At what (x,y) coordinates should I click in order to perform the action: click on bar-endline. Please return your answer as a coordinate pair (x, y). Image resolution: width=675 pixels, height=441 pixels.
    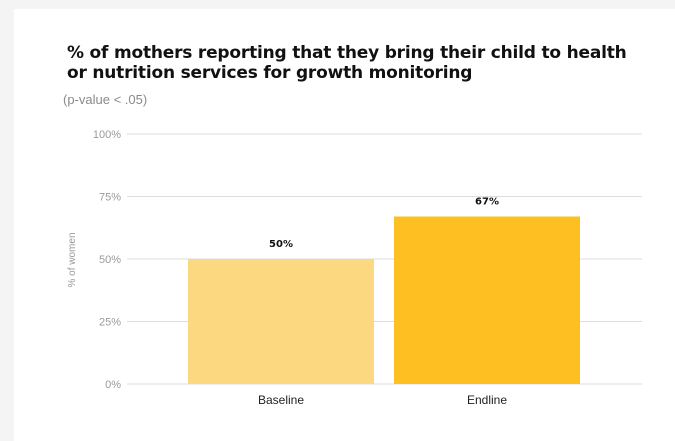
    Looking at the image, I should click on (487, 300).